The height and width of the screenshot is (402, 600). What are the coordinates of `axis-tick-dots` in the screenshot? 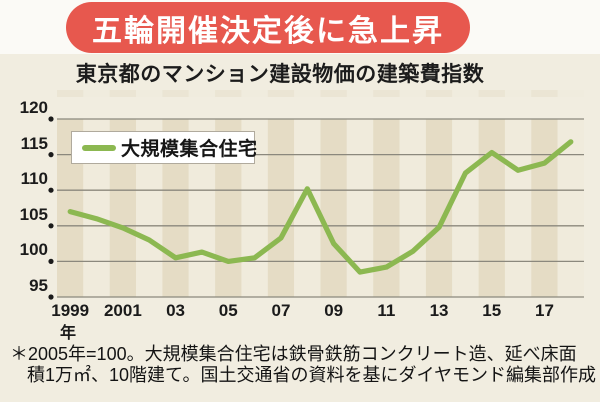 It's located at (51, 208).